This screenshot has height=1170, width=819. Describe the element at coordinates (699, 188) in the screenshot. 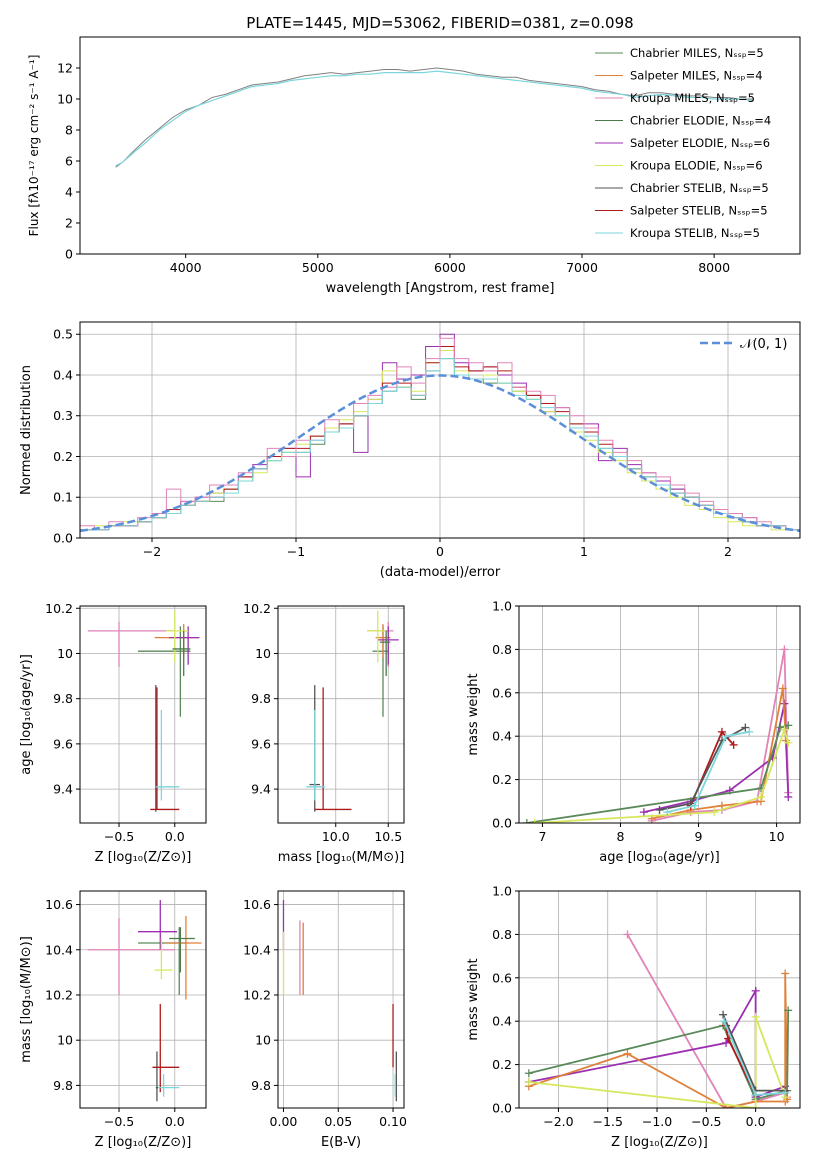

I see `legend-label: Chabrier STELIB, Nₛₛₚ=5` at that location.